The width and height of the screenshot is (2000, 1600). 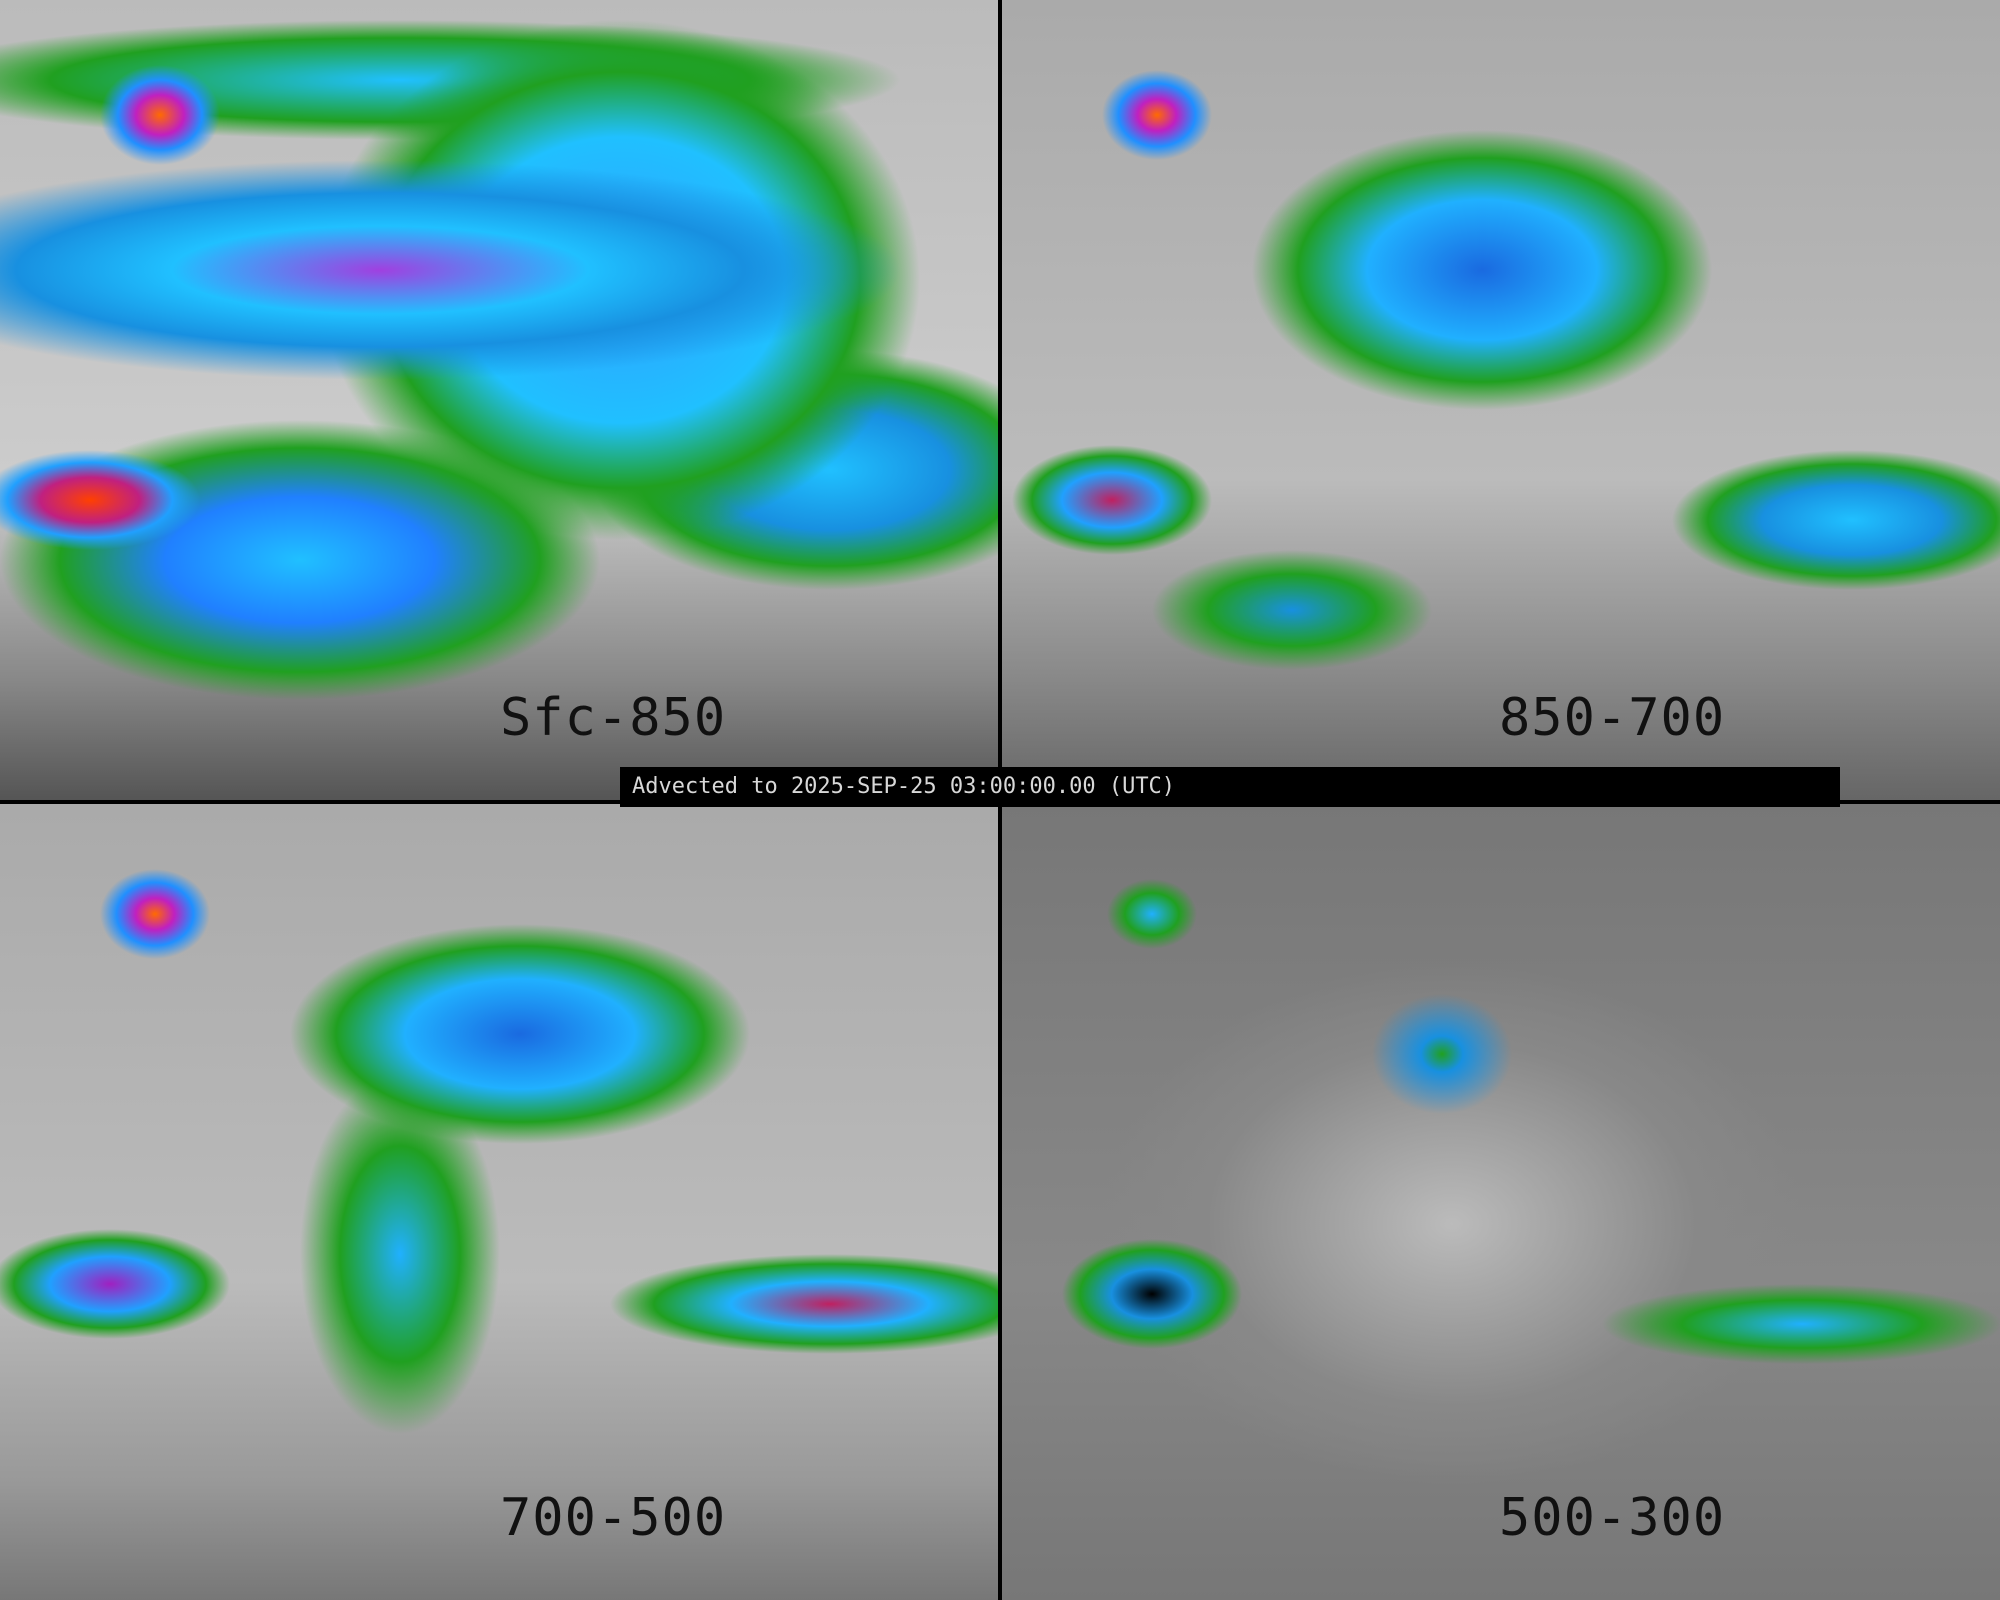 I want to click on panel-label: 850-700, so click(x=1612, y=718).